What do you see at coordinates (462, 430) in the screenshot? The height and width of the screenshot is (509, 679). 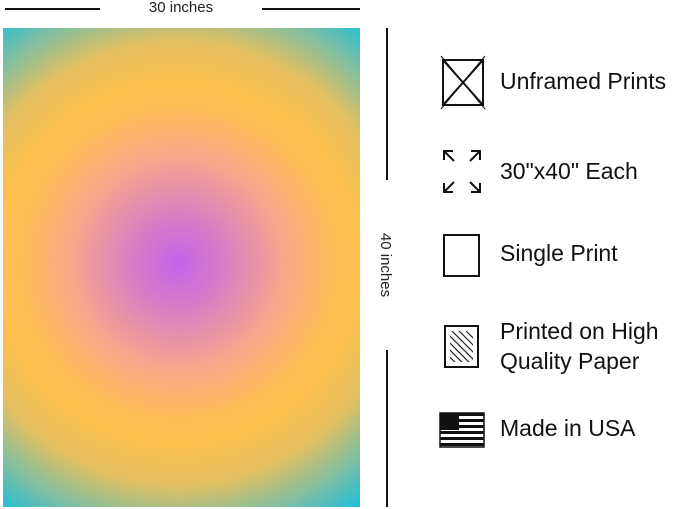 I see `icon-flag` at bounding box center [462, 430].